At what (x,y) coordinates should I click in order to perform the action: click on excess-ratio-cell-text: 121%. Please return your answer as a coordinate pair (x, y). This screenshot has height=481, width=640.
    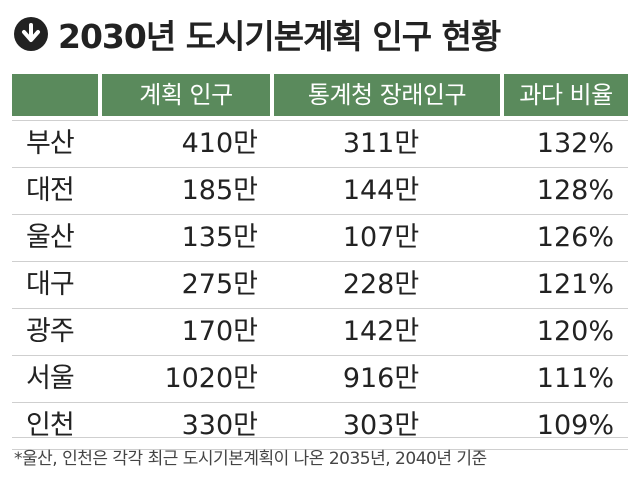
    Looking at the image, I should click on (575, 284).